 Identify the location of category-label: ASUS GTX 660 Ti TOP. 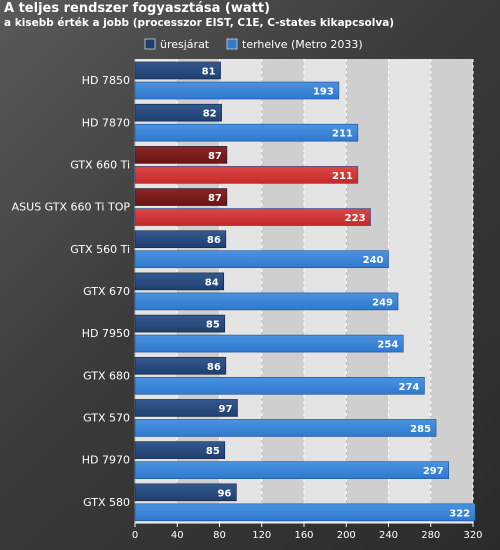
(71, 207).